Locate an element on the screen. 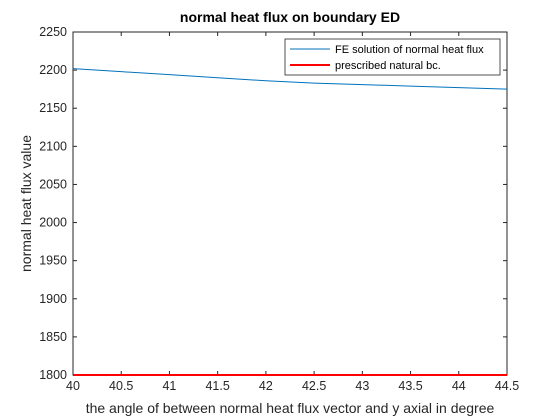 This screenshot has height=420, width=560. x-tick-label: 44.5 is located at coordinates (507, 386).